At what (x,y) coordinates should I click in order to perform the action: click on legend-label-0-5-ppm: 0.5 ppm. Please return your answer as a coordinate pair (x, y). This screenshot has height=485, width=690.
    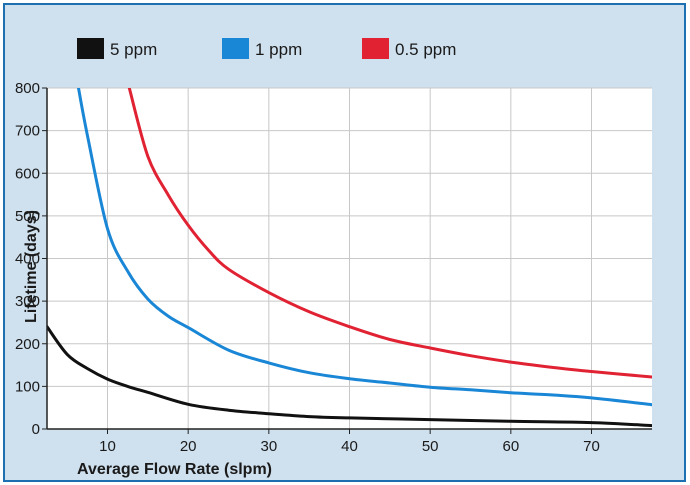
    Looking at the image, I should click on (425, 49).